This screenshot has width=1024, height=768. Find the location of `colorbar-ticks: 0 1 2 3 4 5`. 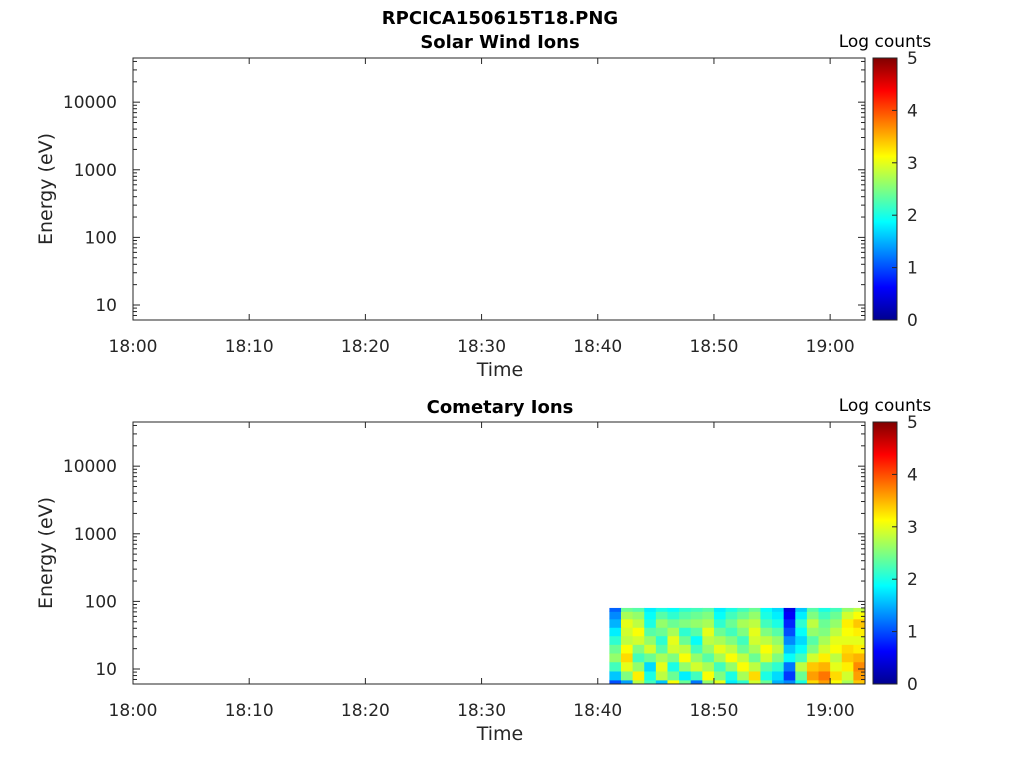

colorbar-ticks: 0 1 2 3 4 5 is located at coordinates (905, 190).